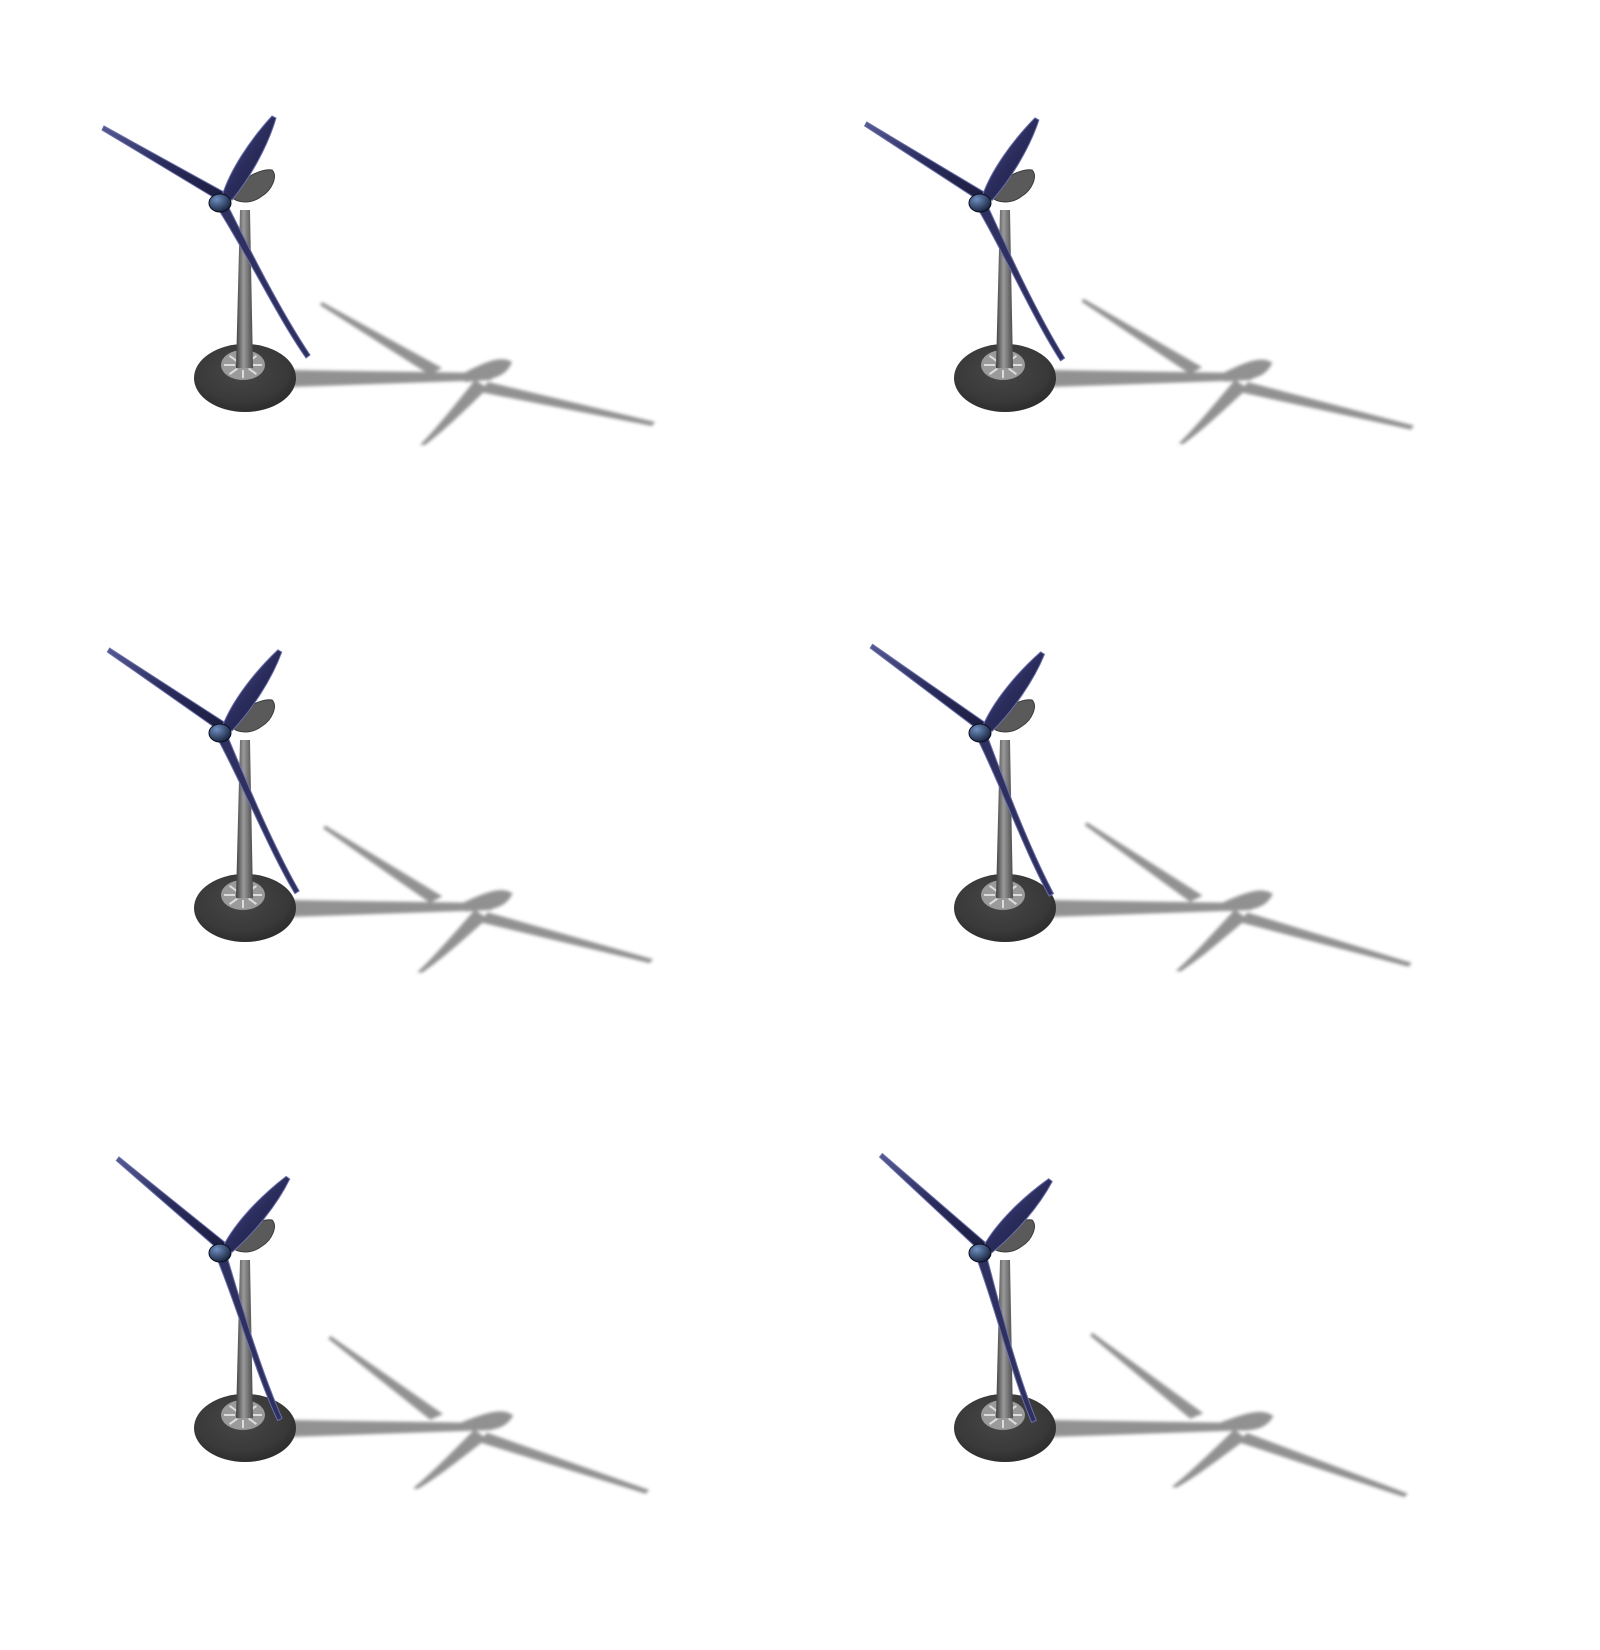 Image resolution: width=1600 pixels, height=1650 pixels. I want to click on turbine-nacelle, so click(252, 186).